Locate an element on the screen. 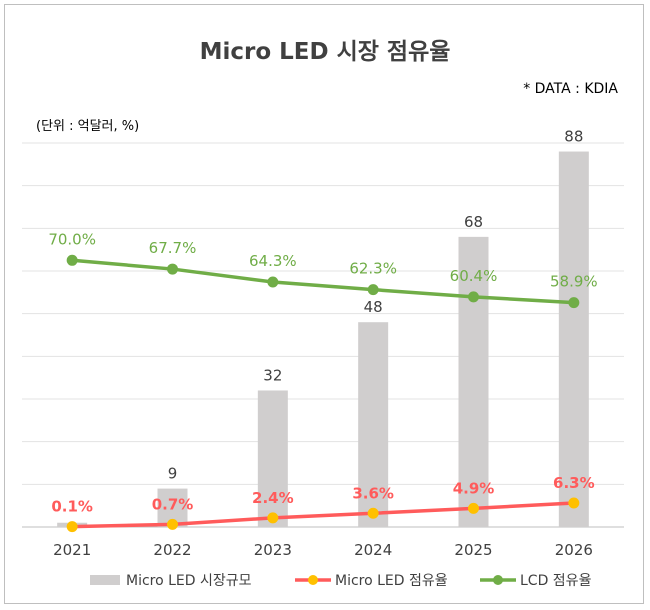 The width and height of the screenshot is (650, 610). lcd-point-2022 is located at coordinates (172, 269).